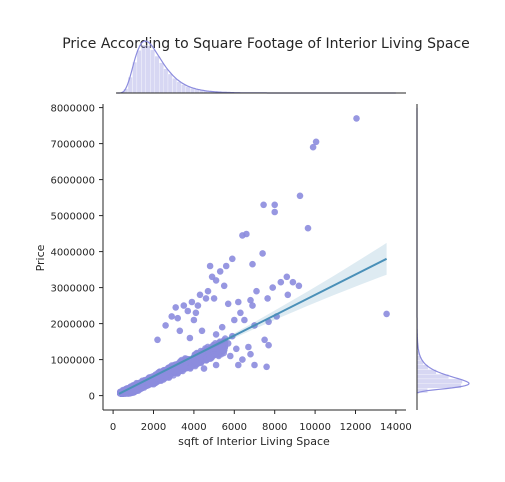  I want to click on top-marginal-histogram, so click(181, 69).